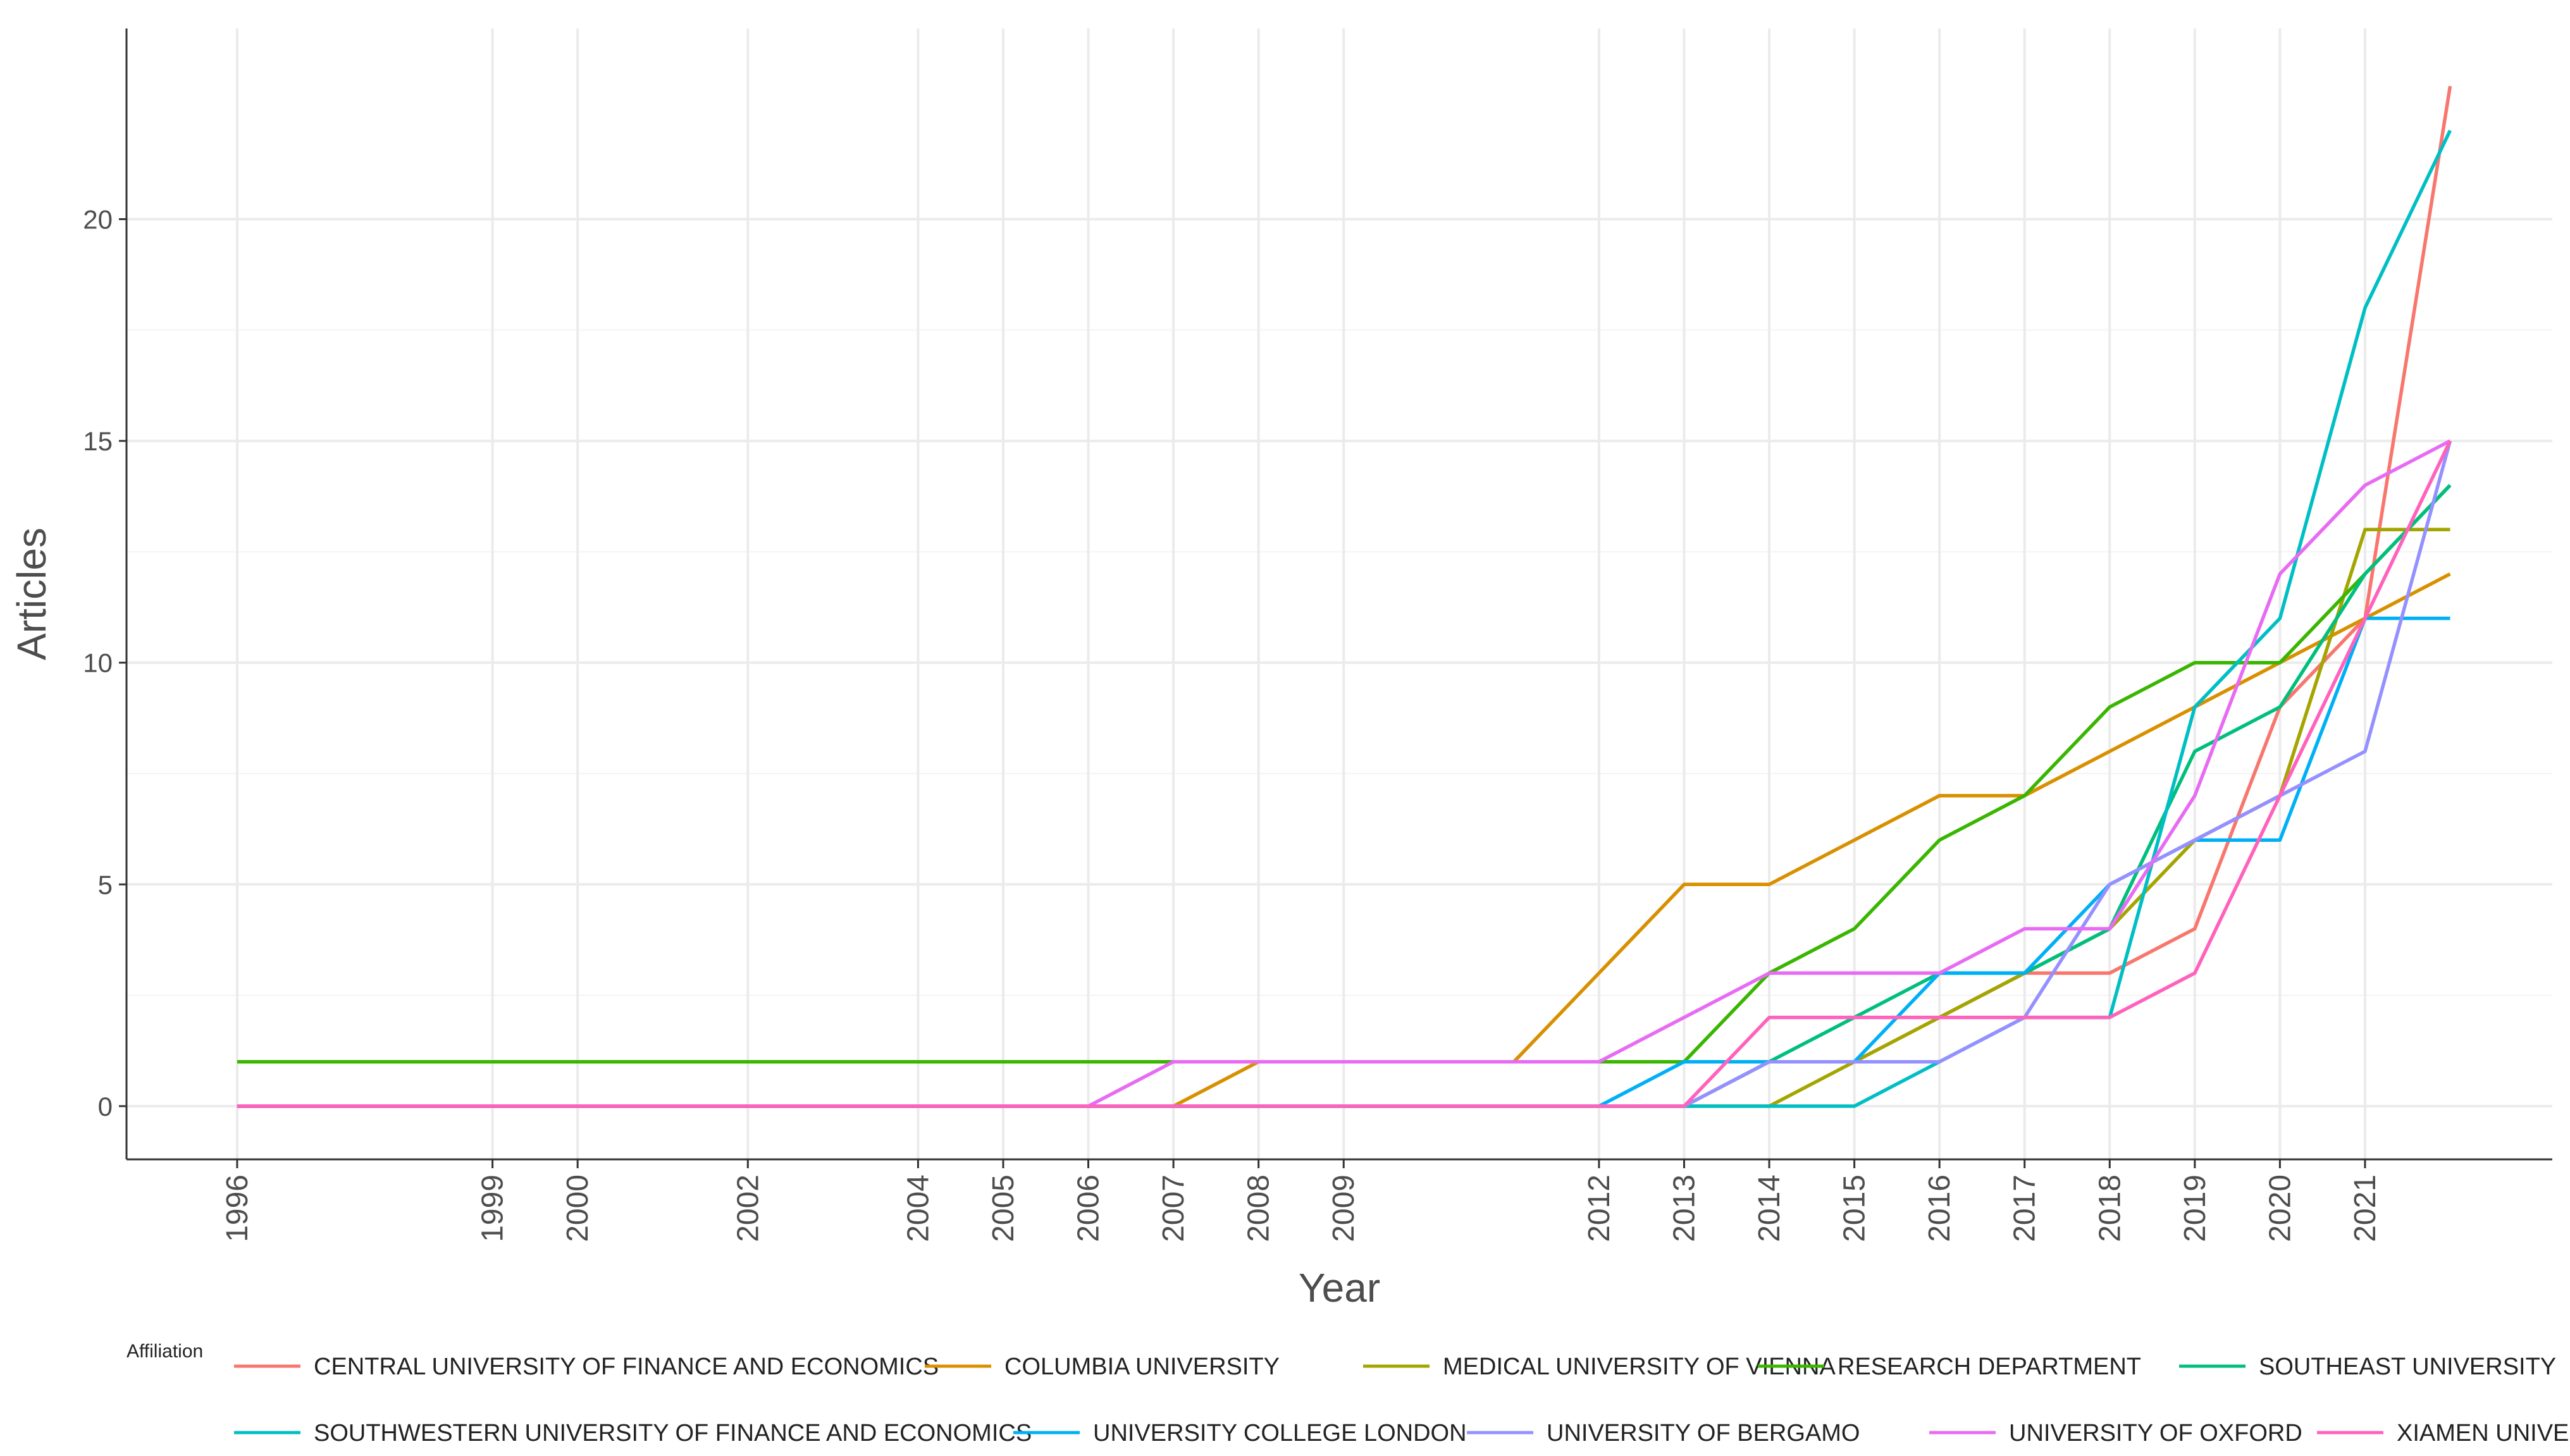  I want to click on x-tick-label: 2012, so click(1599, 1208).